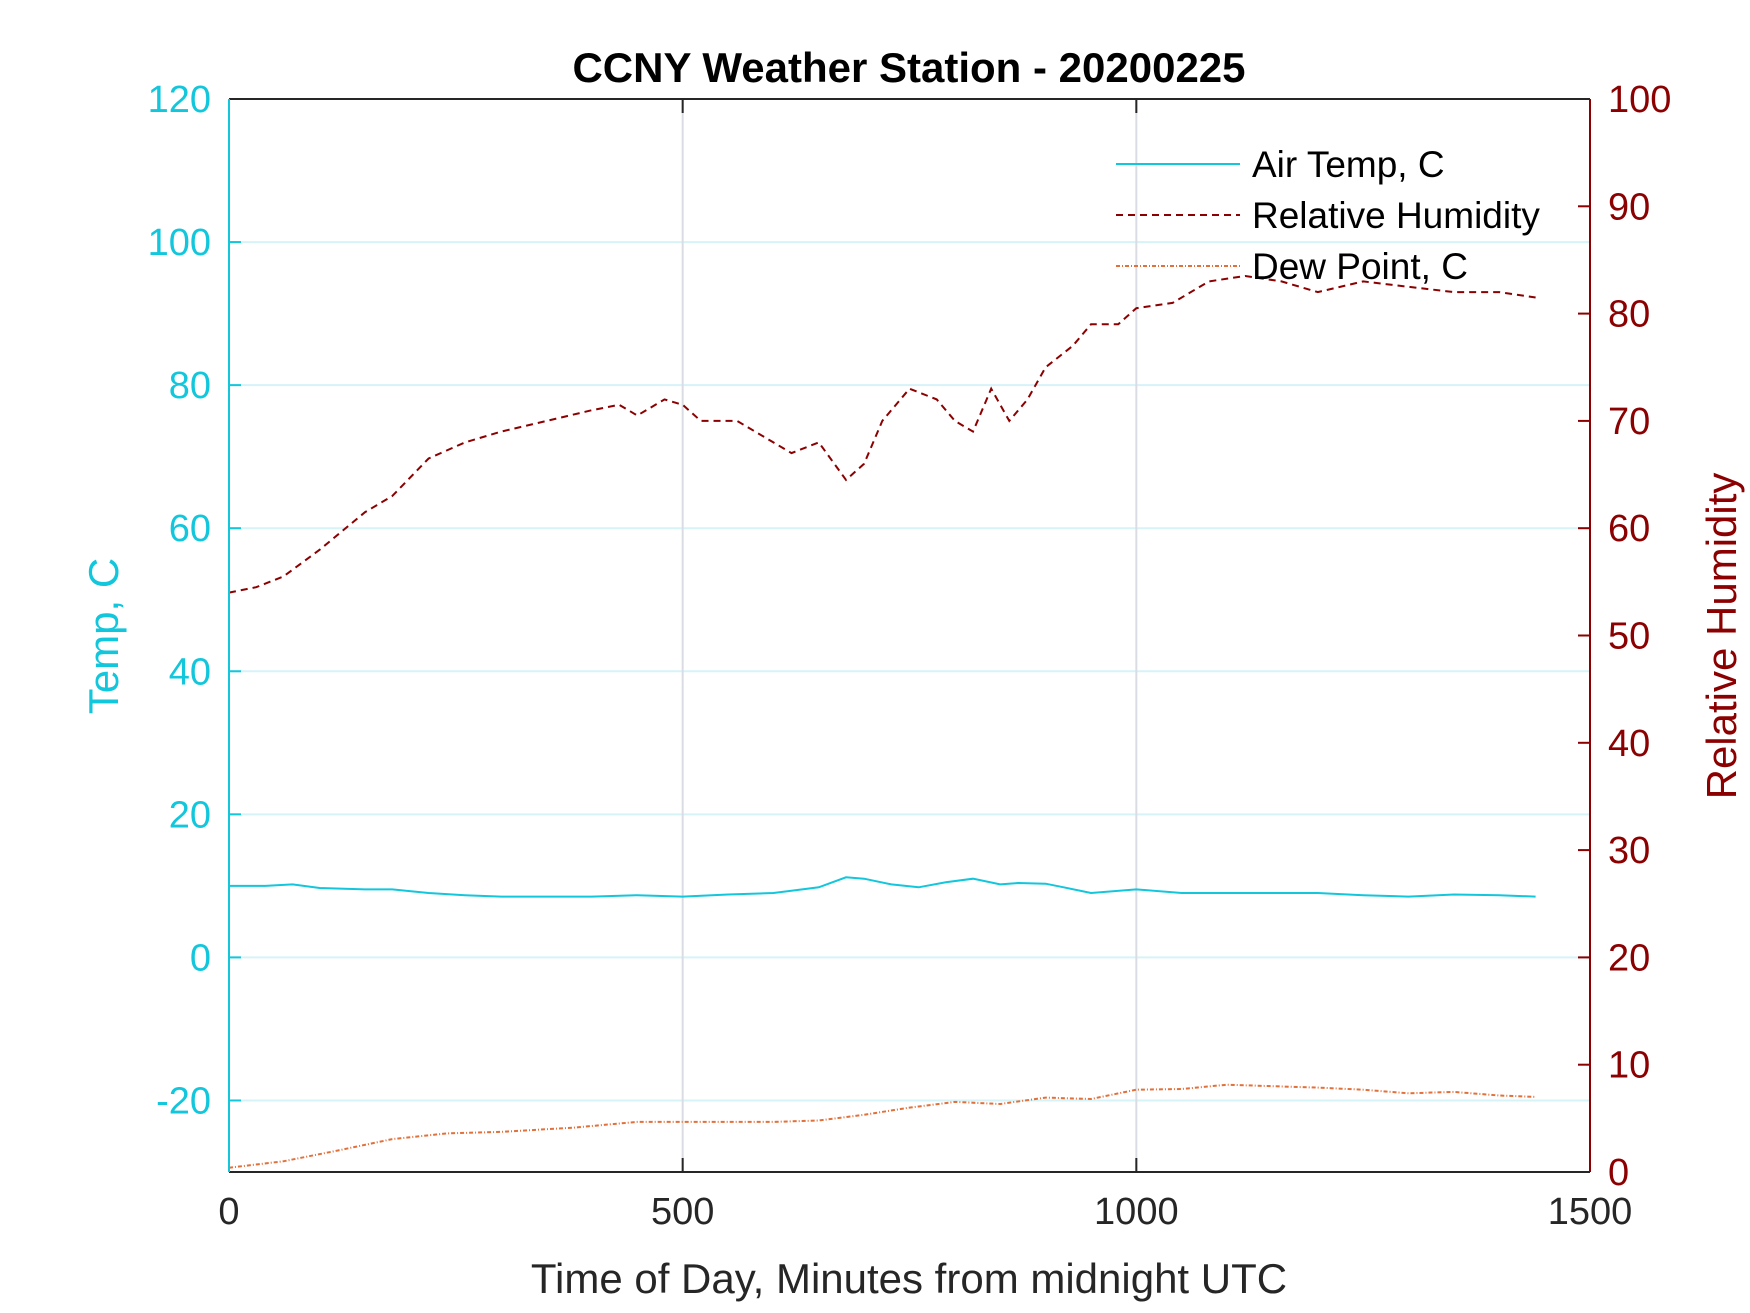 The image size is (1750, 1313). What do you see at coordinates (190, 529) in the screenshot?
I see `y-tick-label-left: 60` at bounding box center [190, 529].